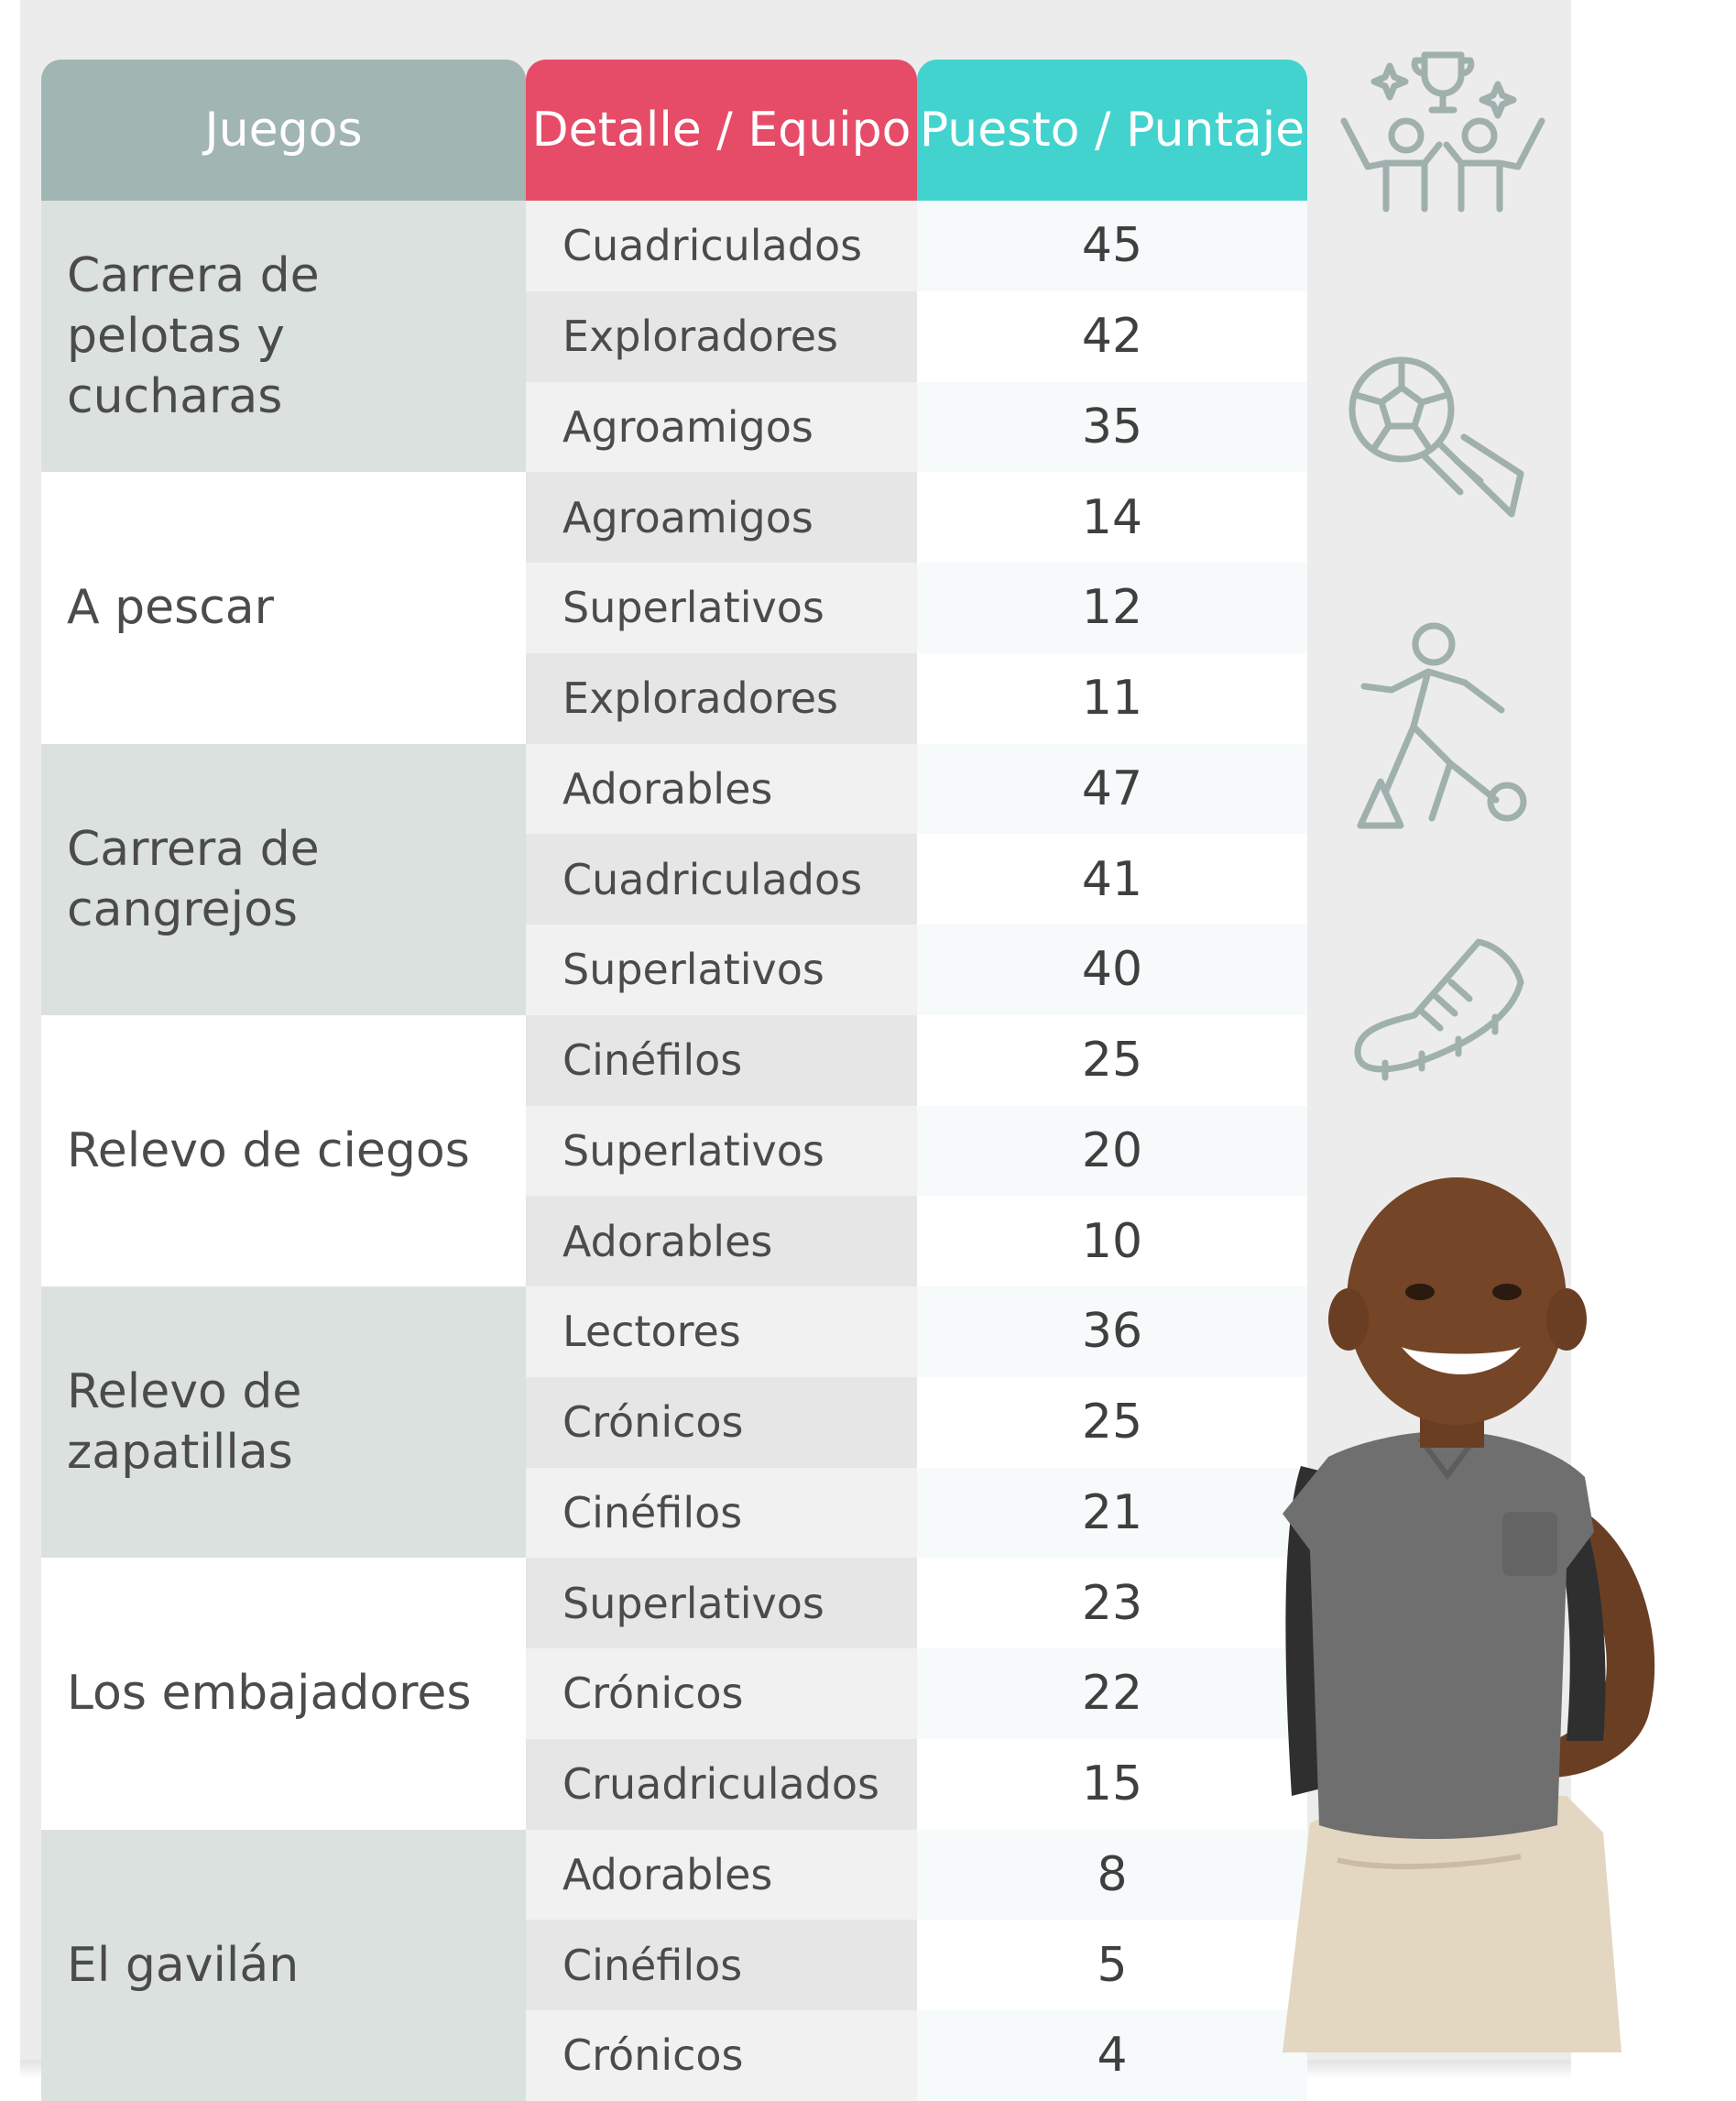 This screenshot has height=2101, width=1736. Describe the element at coordinates (1112, 970) in the screenshot. I see `score-cell: 40` at that location.